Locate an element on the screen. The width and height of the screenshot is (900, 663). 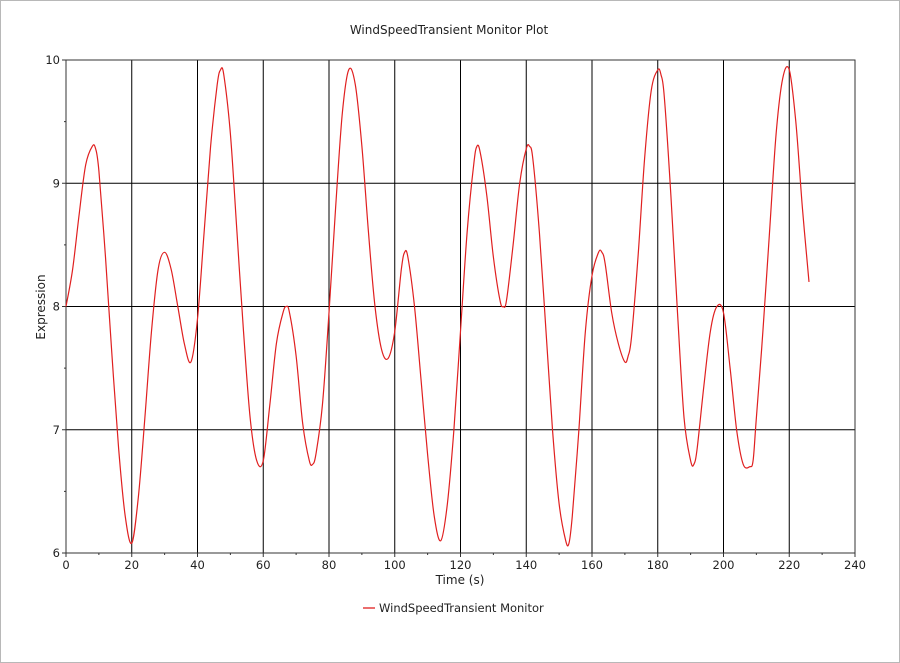
chart-title: WindSpeedTransient Monitor Plot is located at coordinates (449, 30).